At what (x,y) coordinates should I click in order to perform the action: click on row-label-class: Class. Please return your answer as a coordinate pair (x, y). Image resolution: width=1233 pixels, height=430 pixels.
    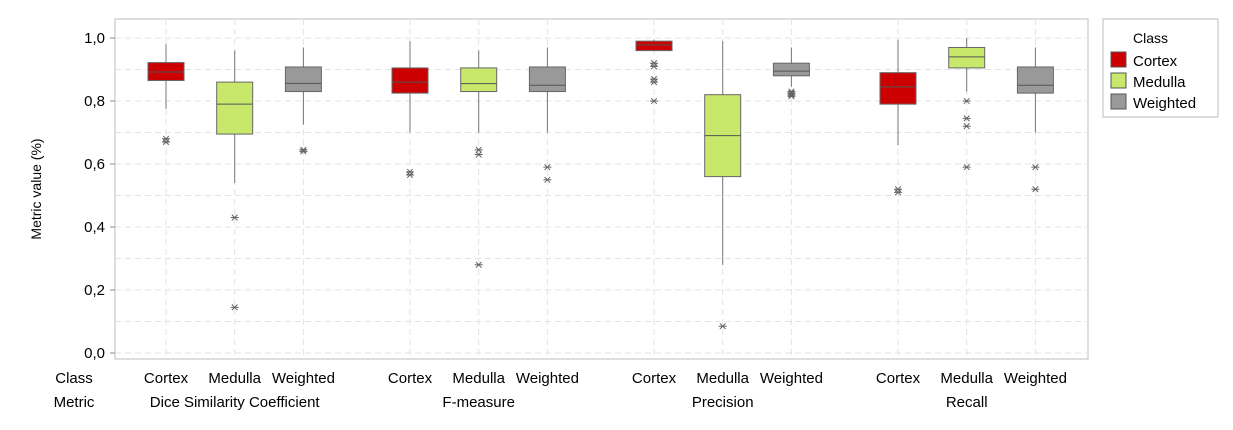
    Looking at the image, I should click on (74, 378).